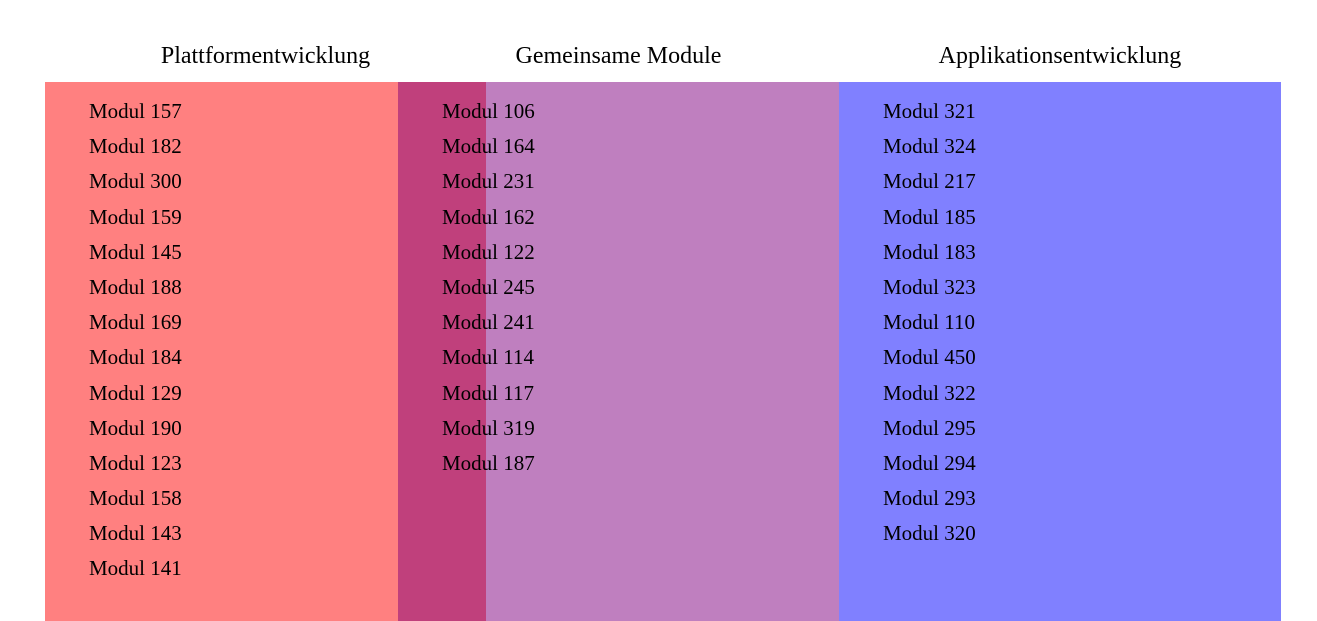 The height and width of the screenshot is (621, 1317). I want to click on module-item: Modul 321, so click(929, 111).